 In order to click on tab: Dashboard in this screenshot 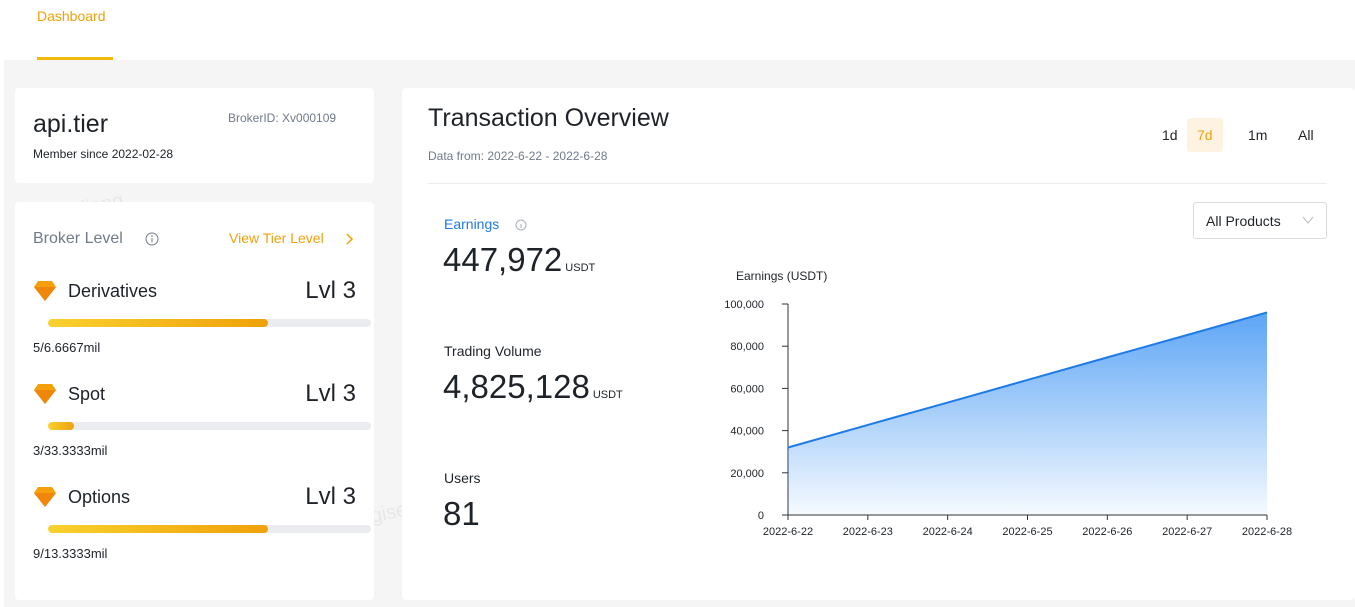, I will do `click(71, 16)`.